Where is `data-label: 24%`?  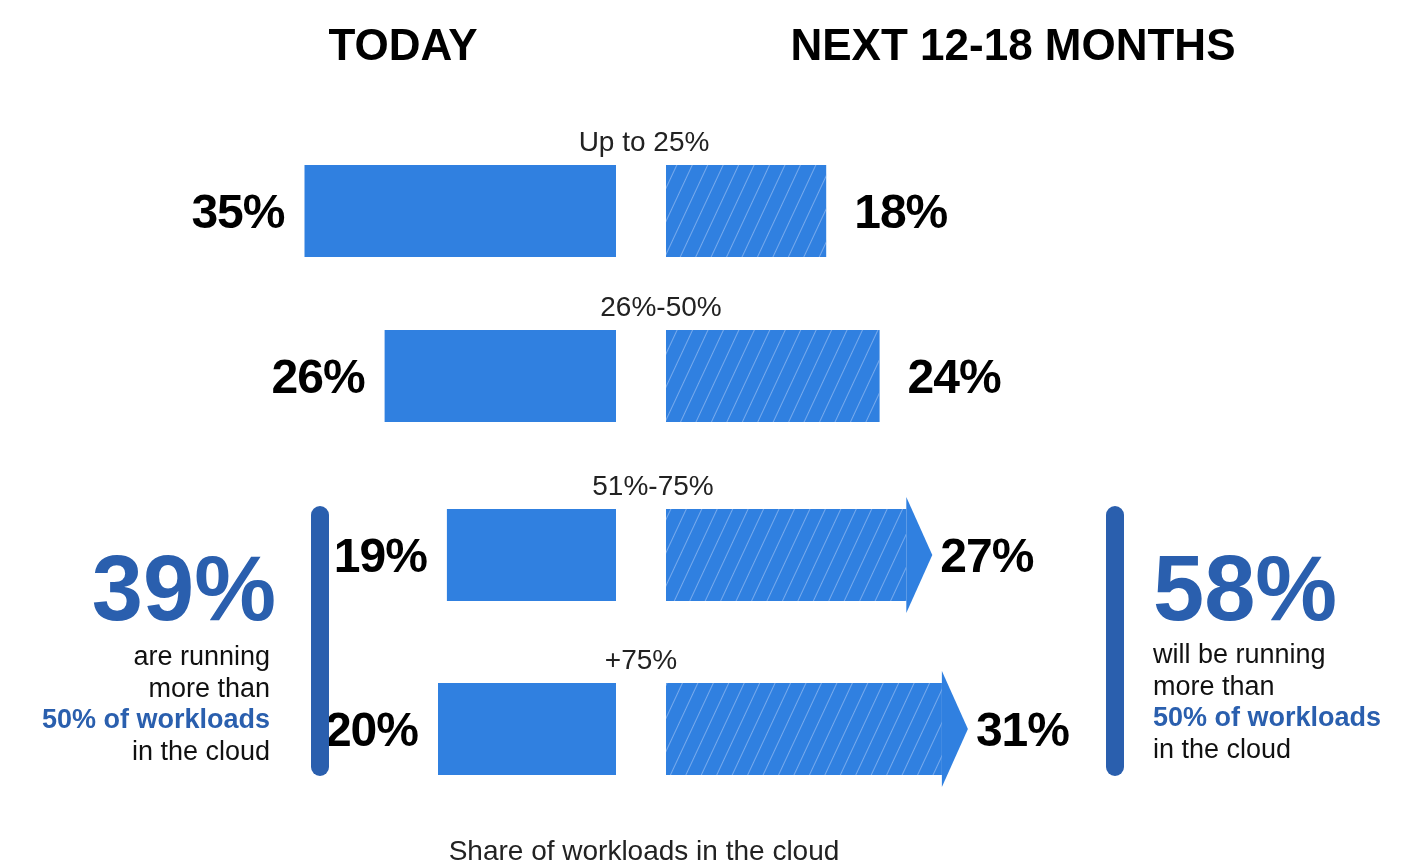
data-label: 24% is located at coordinates (954, 376).